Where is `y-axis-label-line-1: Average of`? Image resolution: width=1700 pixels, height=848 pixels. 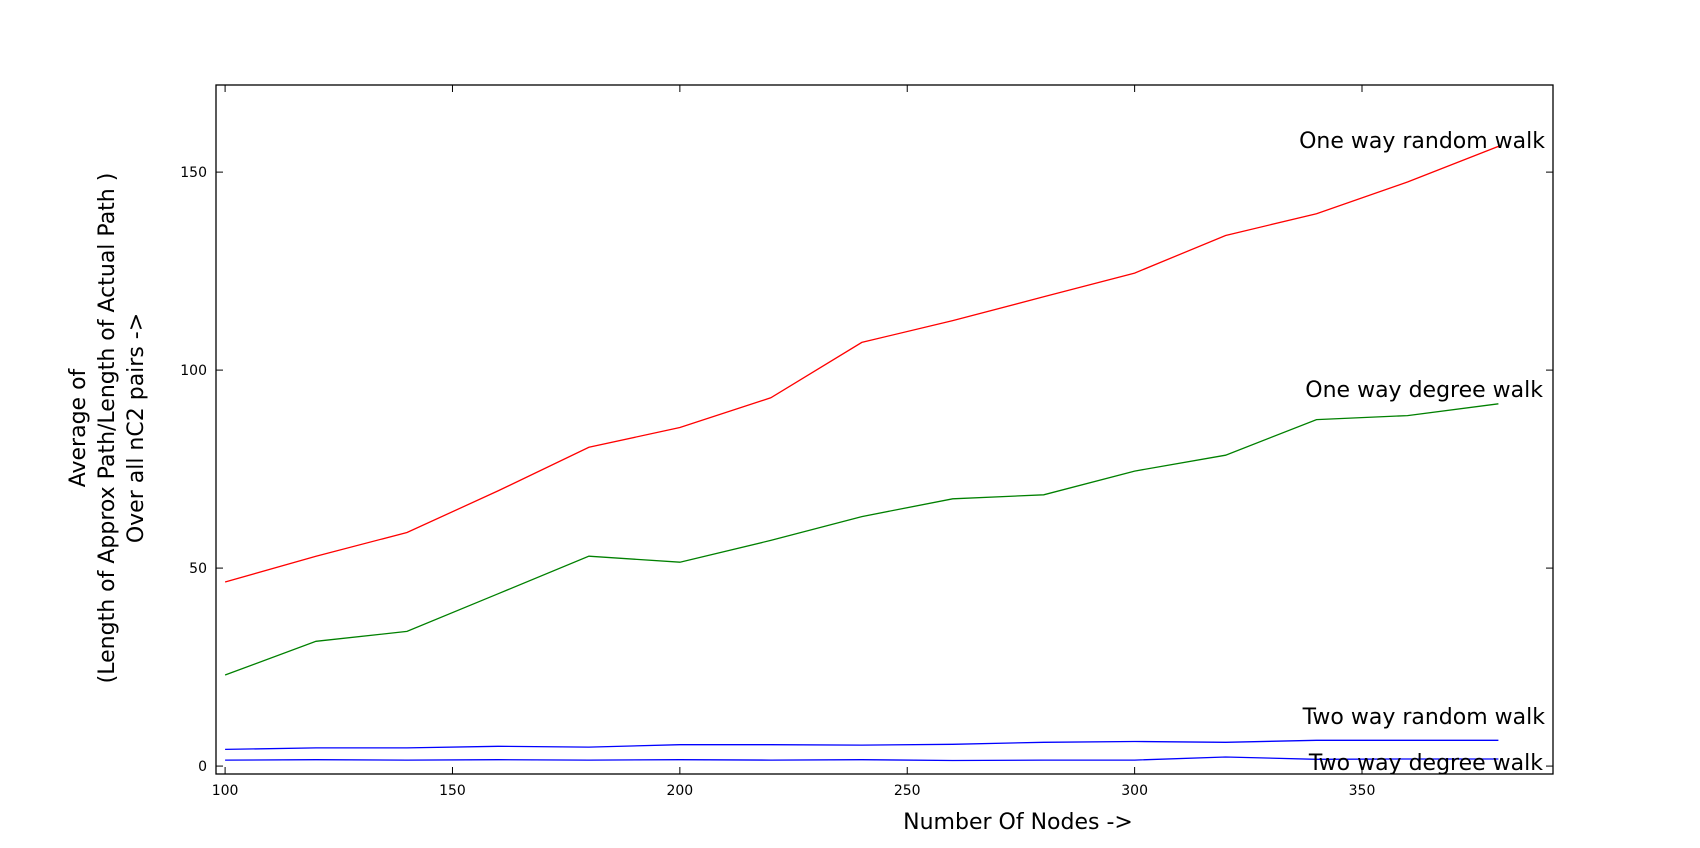
y-axis-label-line-1: Average of is located at coordinates (78, 427).